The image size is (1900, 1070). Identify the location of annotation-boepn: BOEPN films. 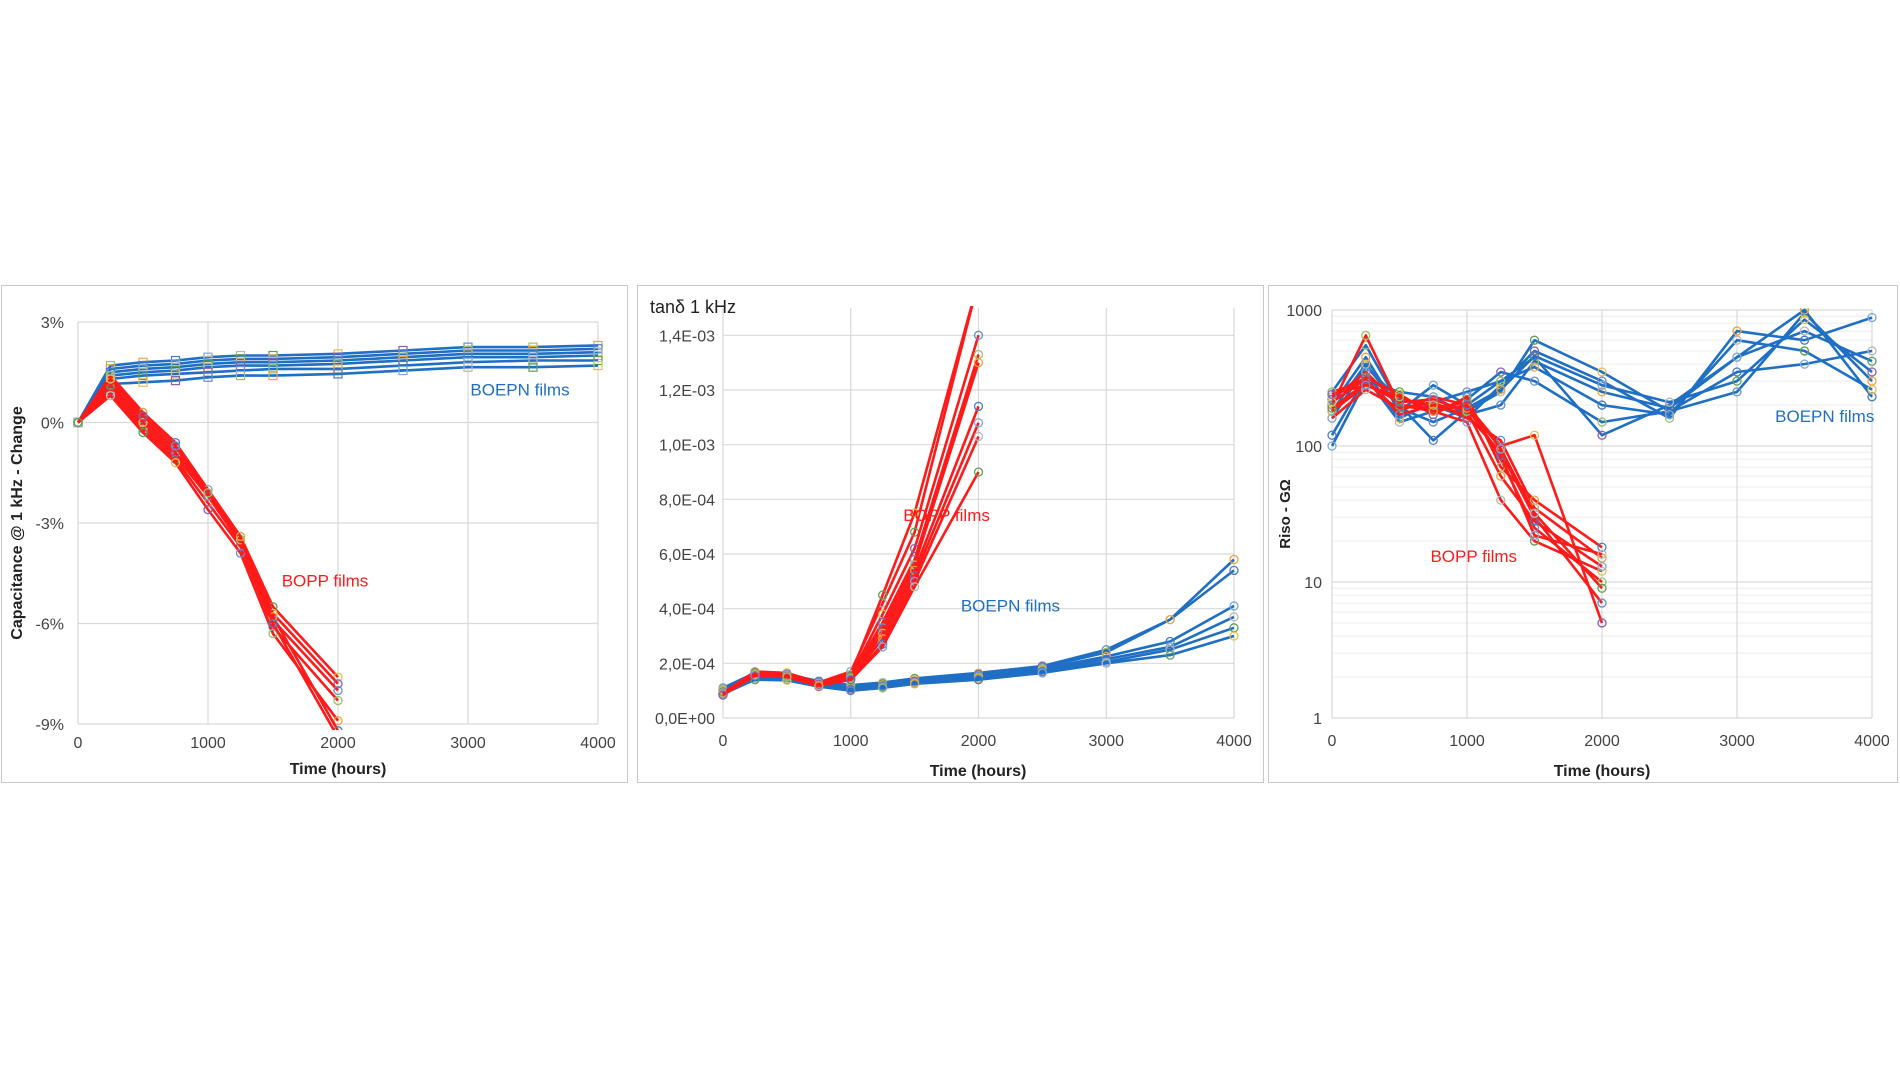
(519, 390).